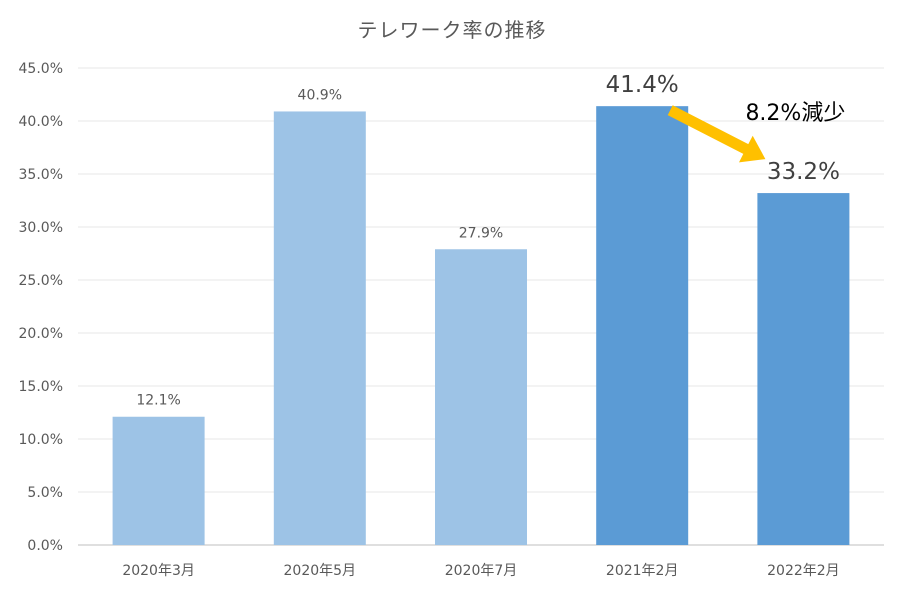 This screenshot has width=904, height=595. What do you see at coordinates (481, 571) in the screenshot?
I see `x-tick-label: 2020年7月` at bounding box center [481, 571].